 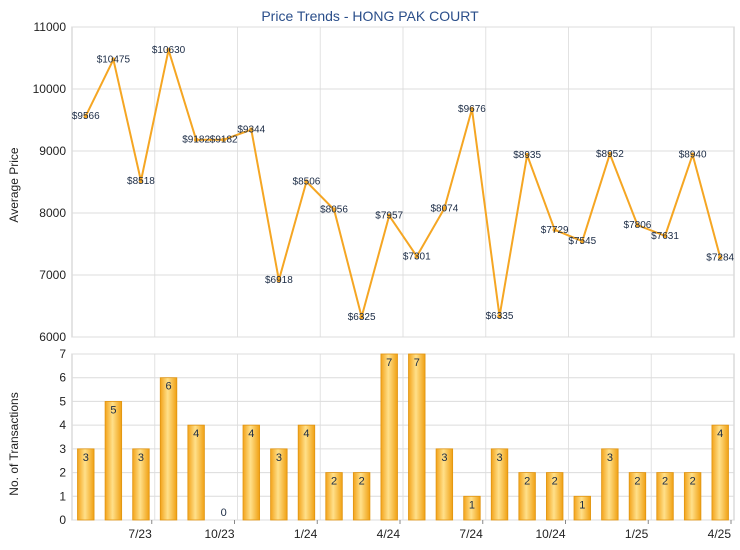 I want to click on bottom-y-tick-label: 3, so click(x=62, y=449).